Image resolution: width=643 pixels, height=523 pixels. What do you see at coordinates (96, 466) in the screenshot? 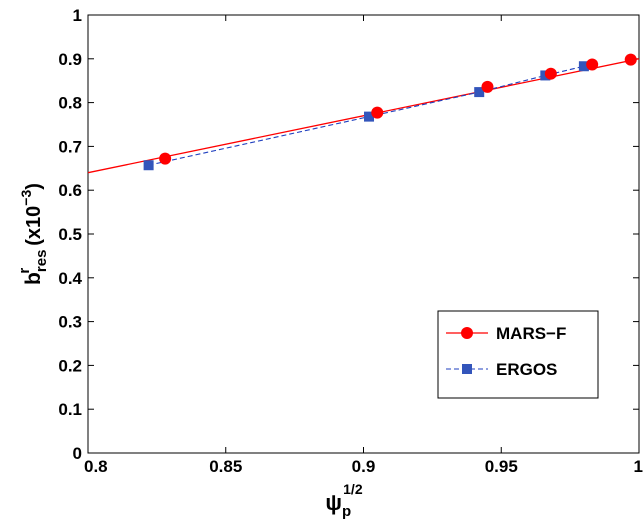
I see `x-tick-label: 0.8` at bounding box center [96, 466].